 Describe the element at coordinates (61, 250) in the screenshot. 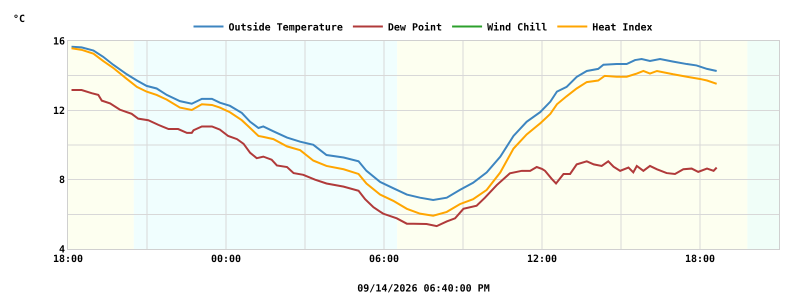

I see `y-tick-label: 4` at that location.